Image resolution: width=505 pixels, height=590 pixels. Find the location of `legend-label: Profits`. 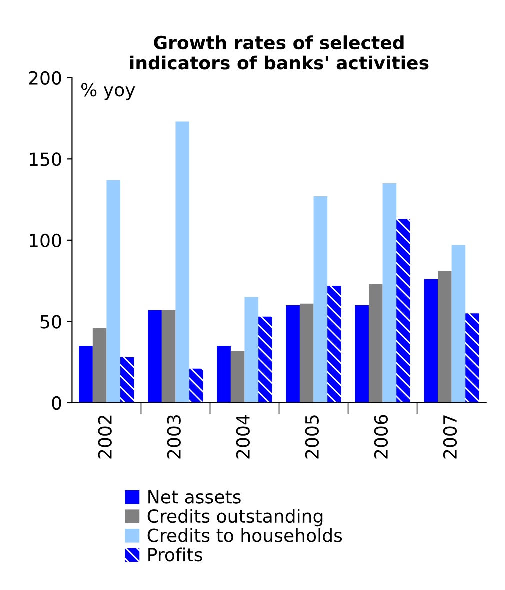

legend-label: Profits is located at coordinates (175, 555).